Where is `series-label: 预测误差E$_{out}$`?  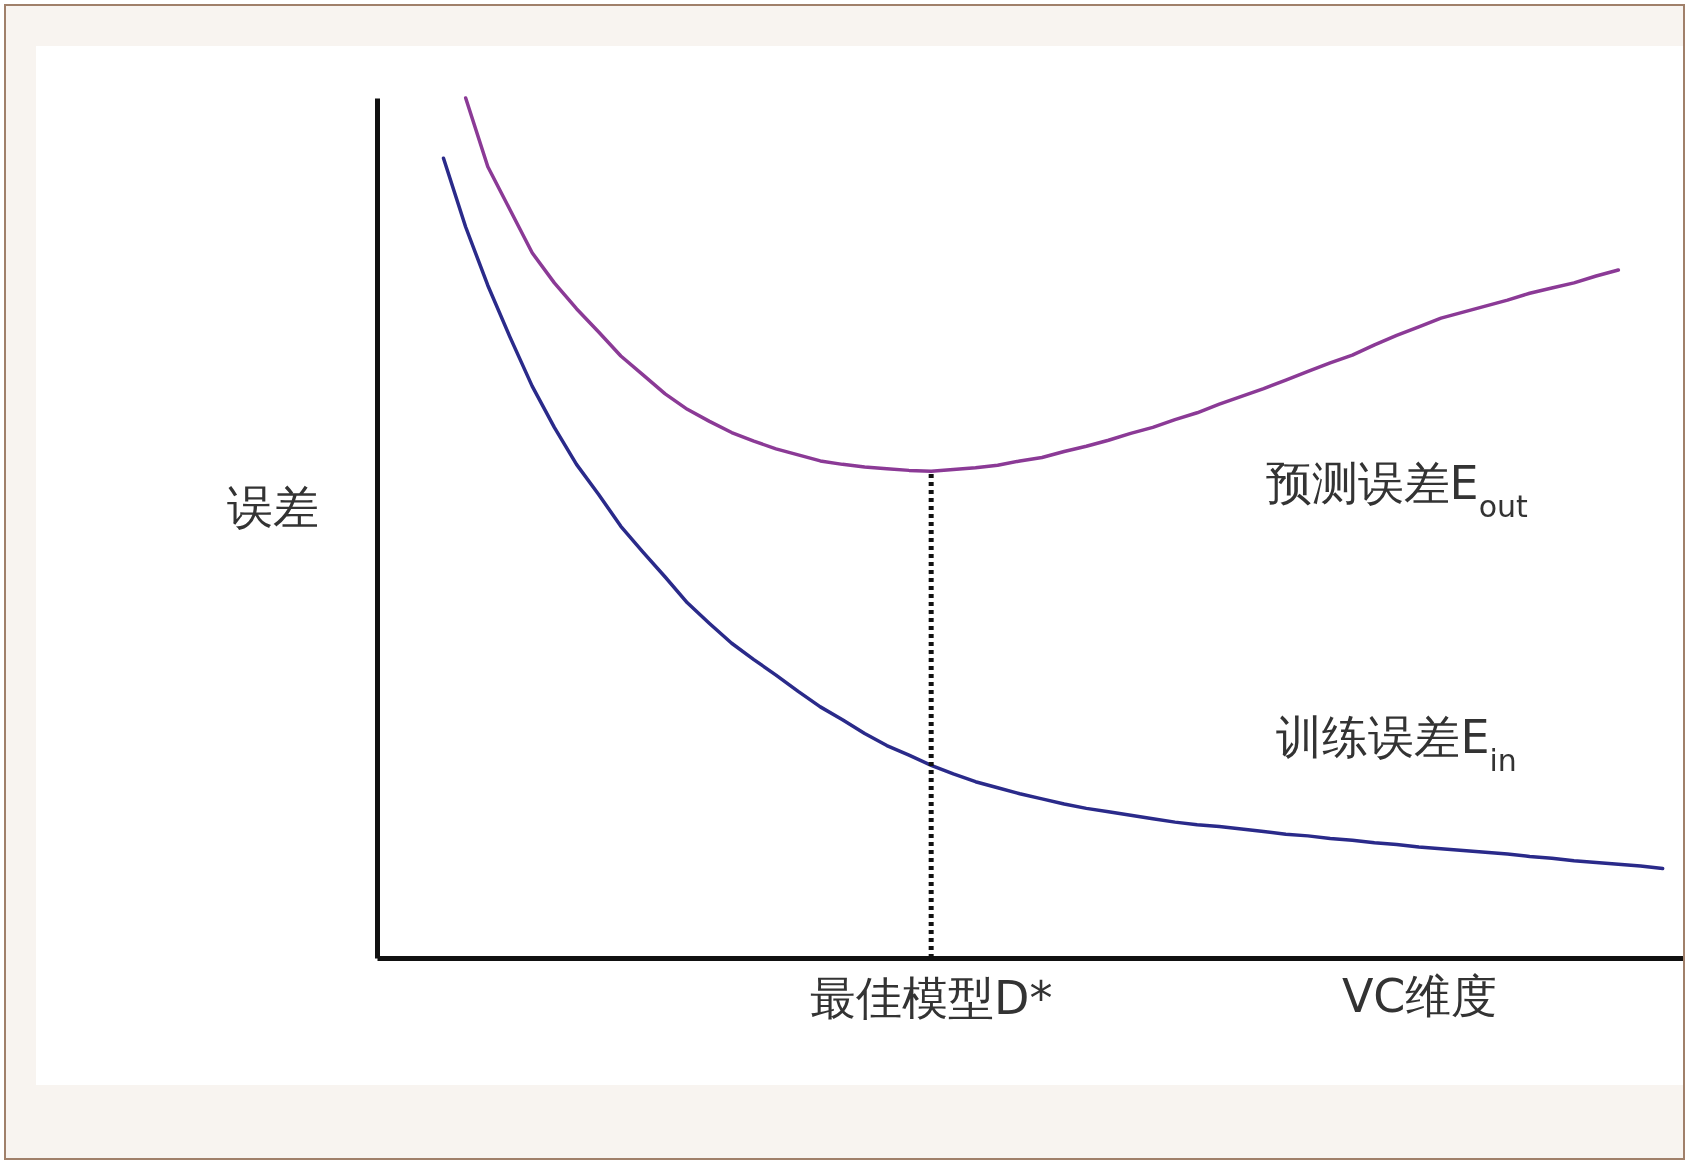
series-label: 预测误差E$_{out}$ is located at coordinates (1396, 490).